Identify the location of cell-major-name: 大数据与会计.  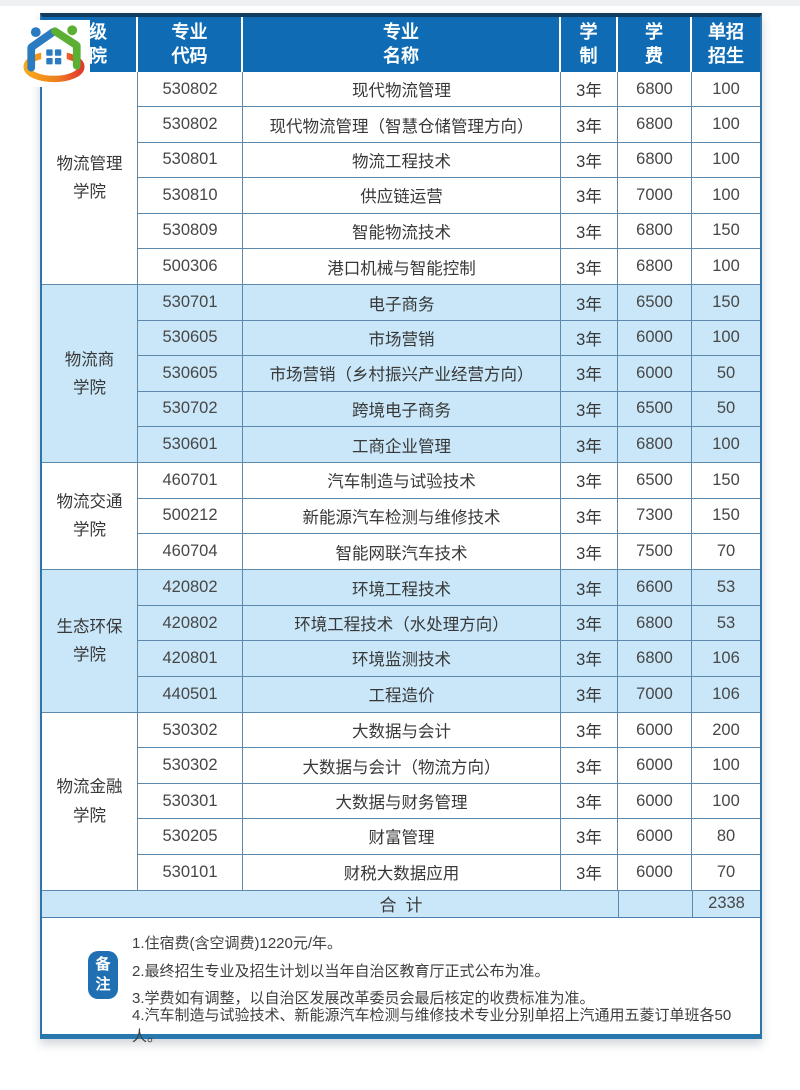
(402, 730).